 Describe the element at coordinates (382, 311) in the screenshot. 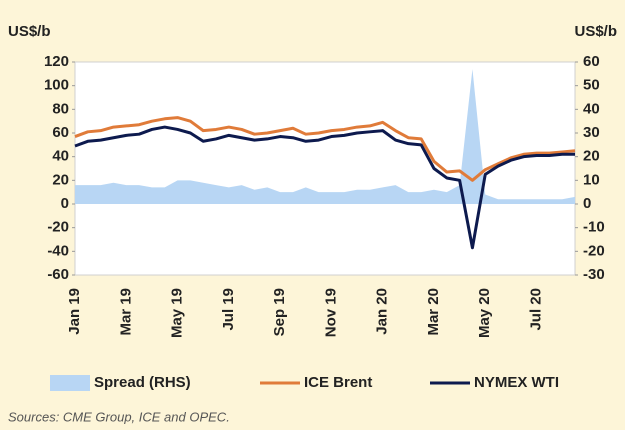

I see `x-tick-label: Jan 20` at that location.